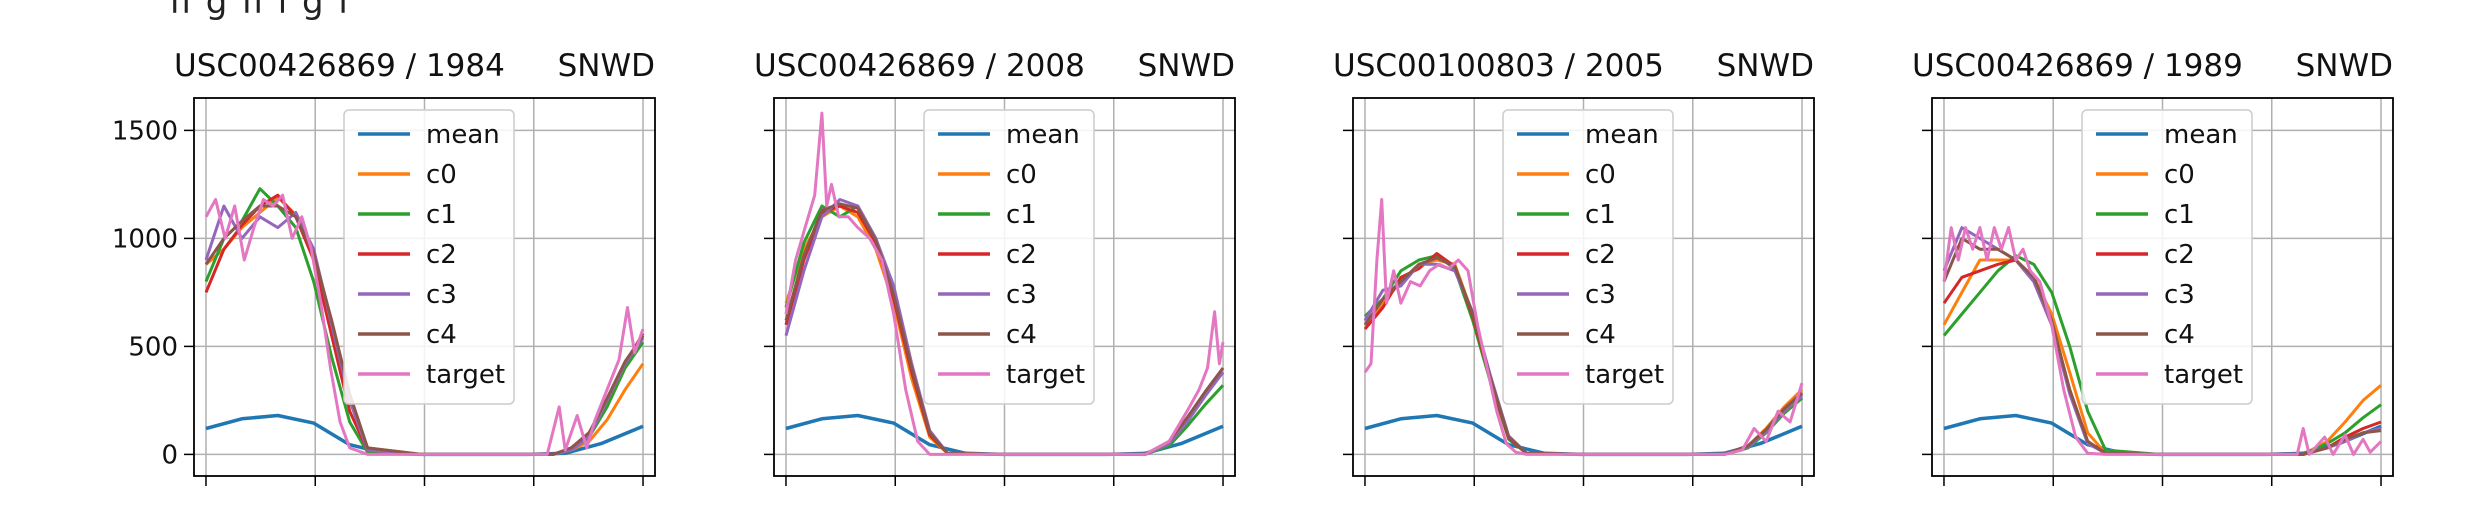  I want to click on series-line-c0, so click(2162, 357).